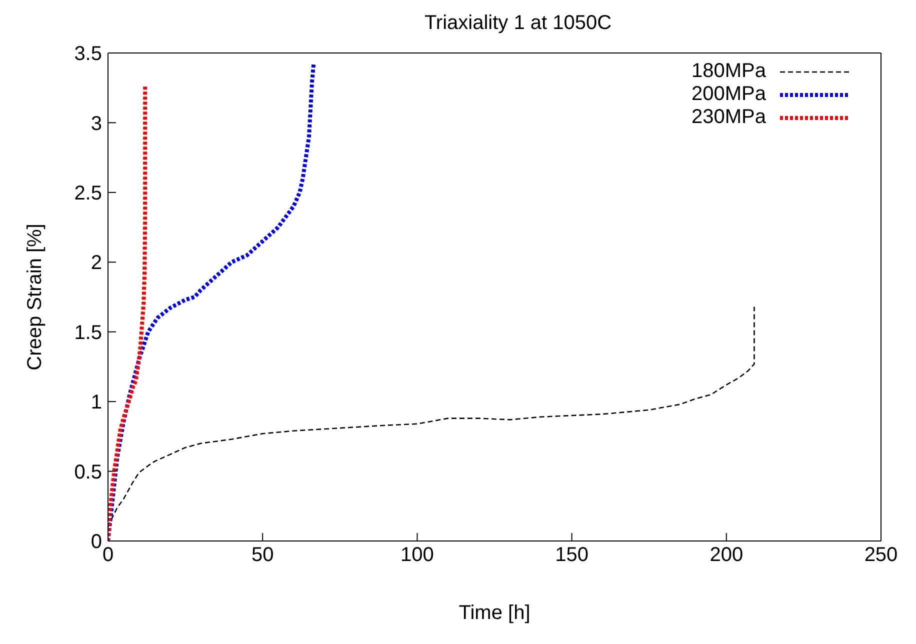  I want to click on y-tick-label: 1, so click(96, 403).